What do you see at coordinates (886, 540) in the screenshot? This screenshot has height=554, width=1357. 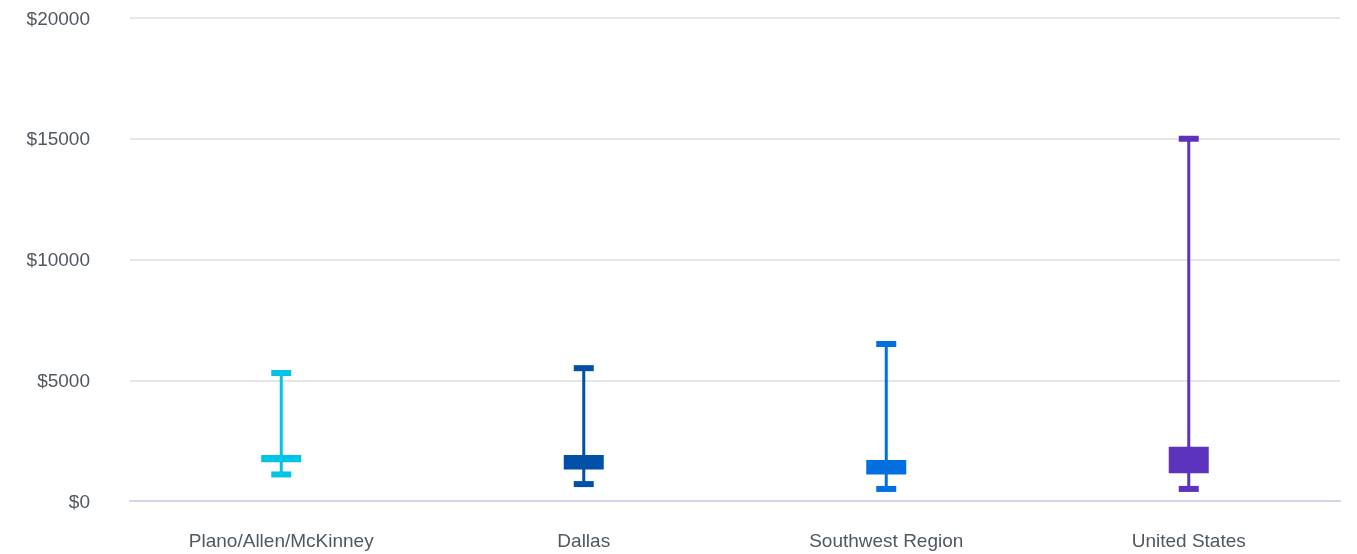 I see `x-tick-label: Southwest Region` at bounding box center [886, 540].